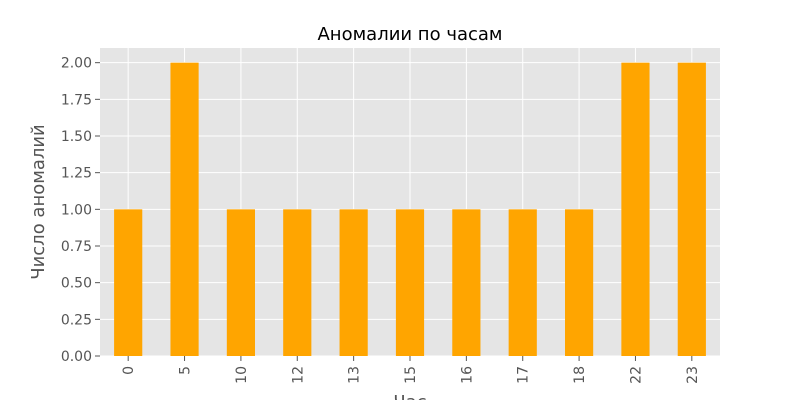 This screenshot has width=800, height=400. Describe the element at coordinates (298, 375) in the screenshot. I see `x-tick-label: 12` at that location.